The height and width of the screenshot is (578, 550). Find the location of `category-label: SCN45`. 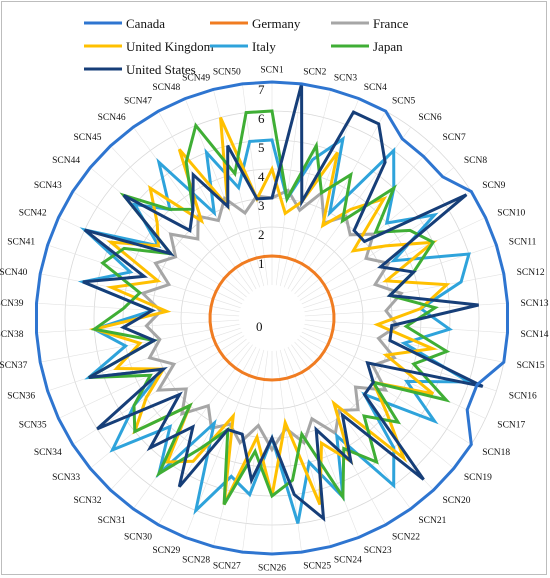

category-label: SCN45 is located at coordinates (88, 138).